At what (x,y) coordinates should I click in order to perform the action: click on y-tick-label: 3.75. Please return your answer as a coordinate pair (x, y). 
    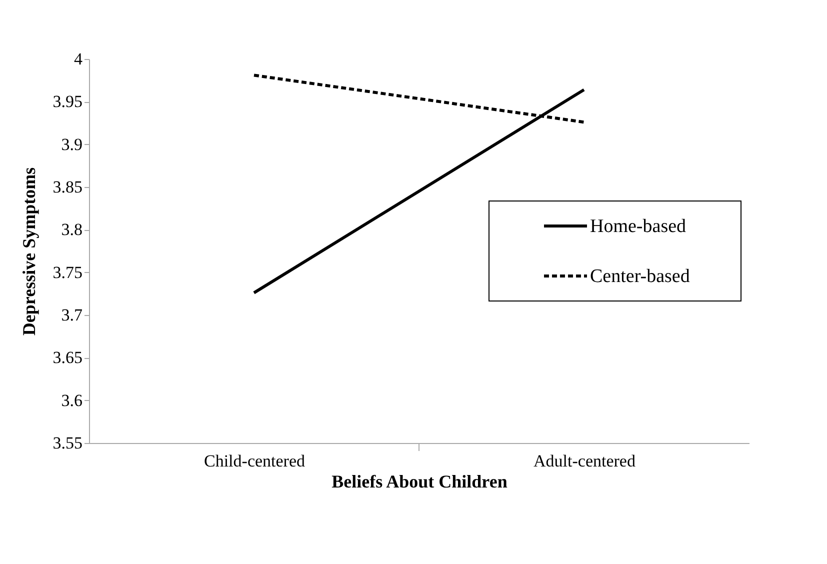
    Looking at the image, I should click on (67, 272).